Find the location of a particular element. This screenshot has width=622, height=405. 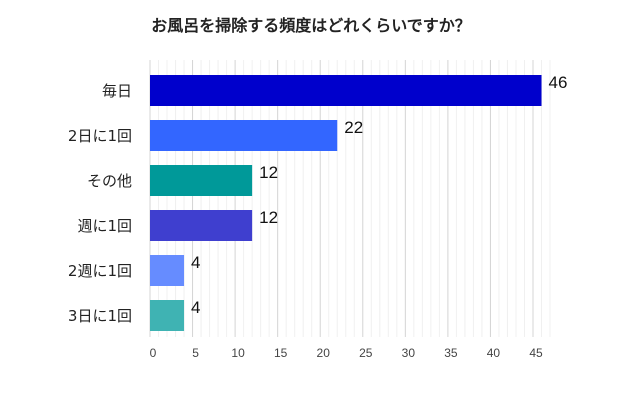

category-label: 2日に1回 is located at coordinates (100, 136).